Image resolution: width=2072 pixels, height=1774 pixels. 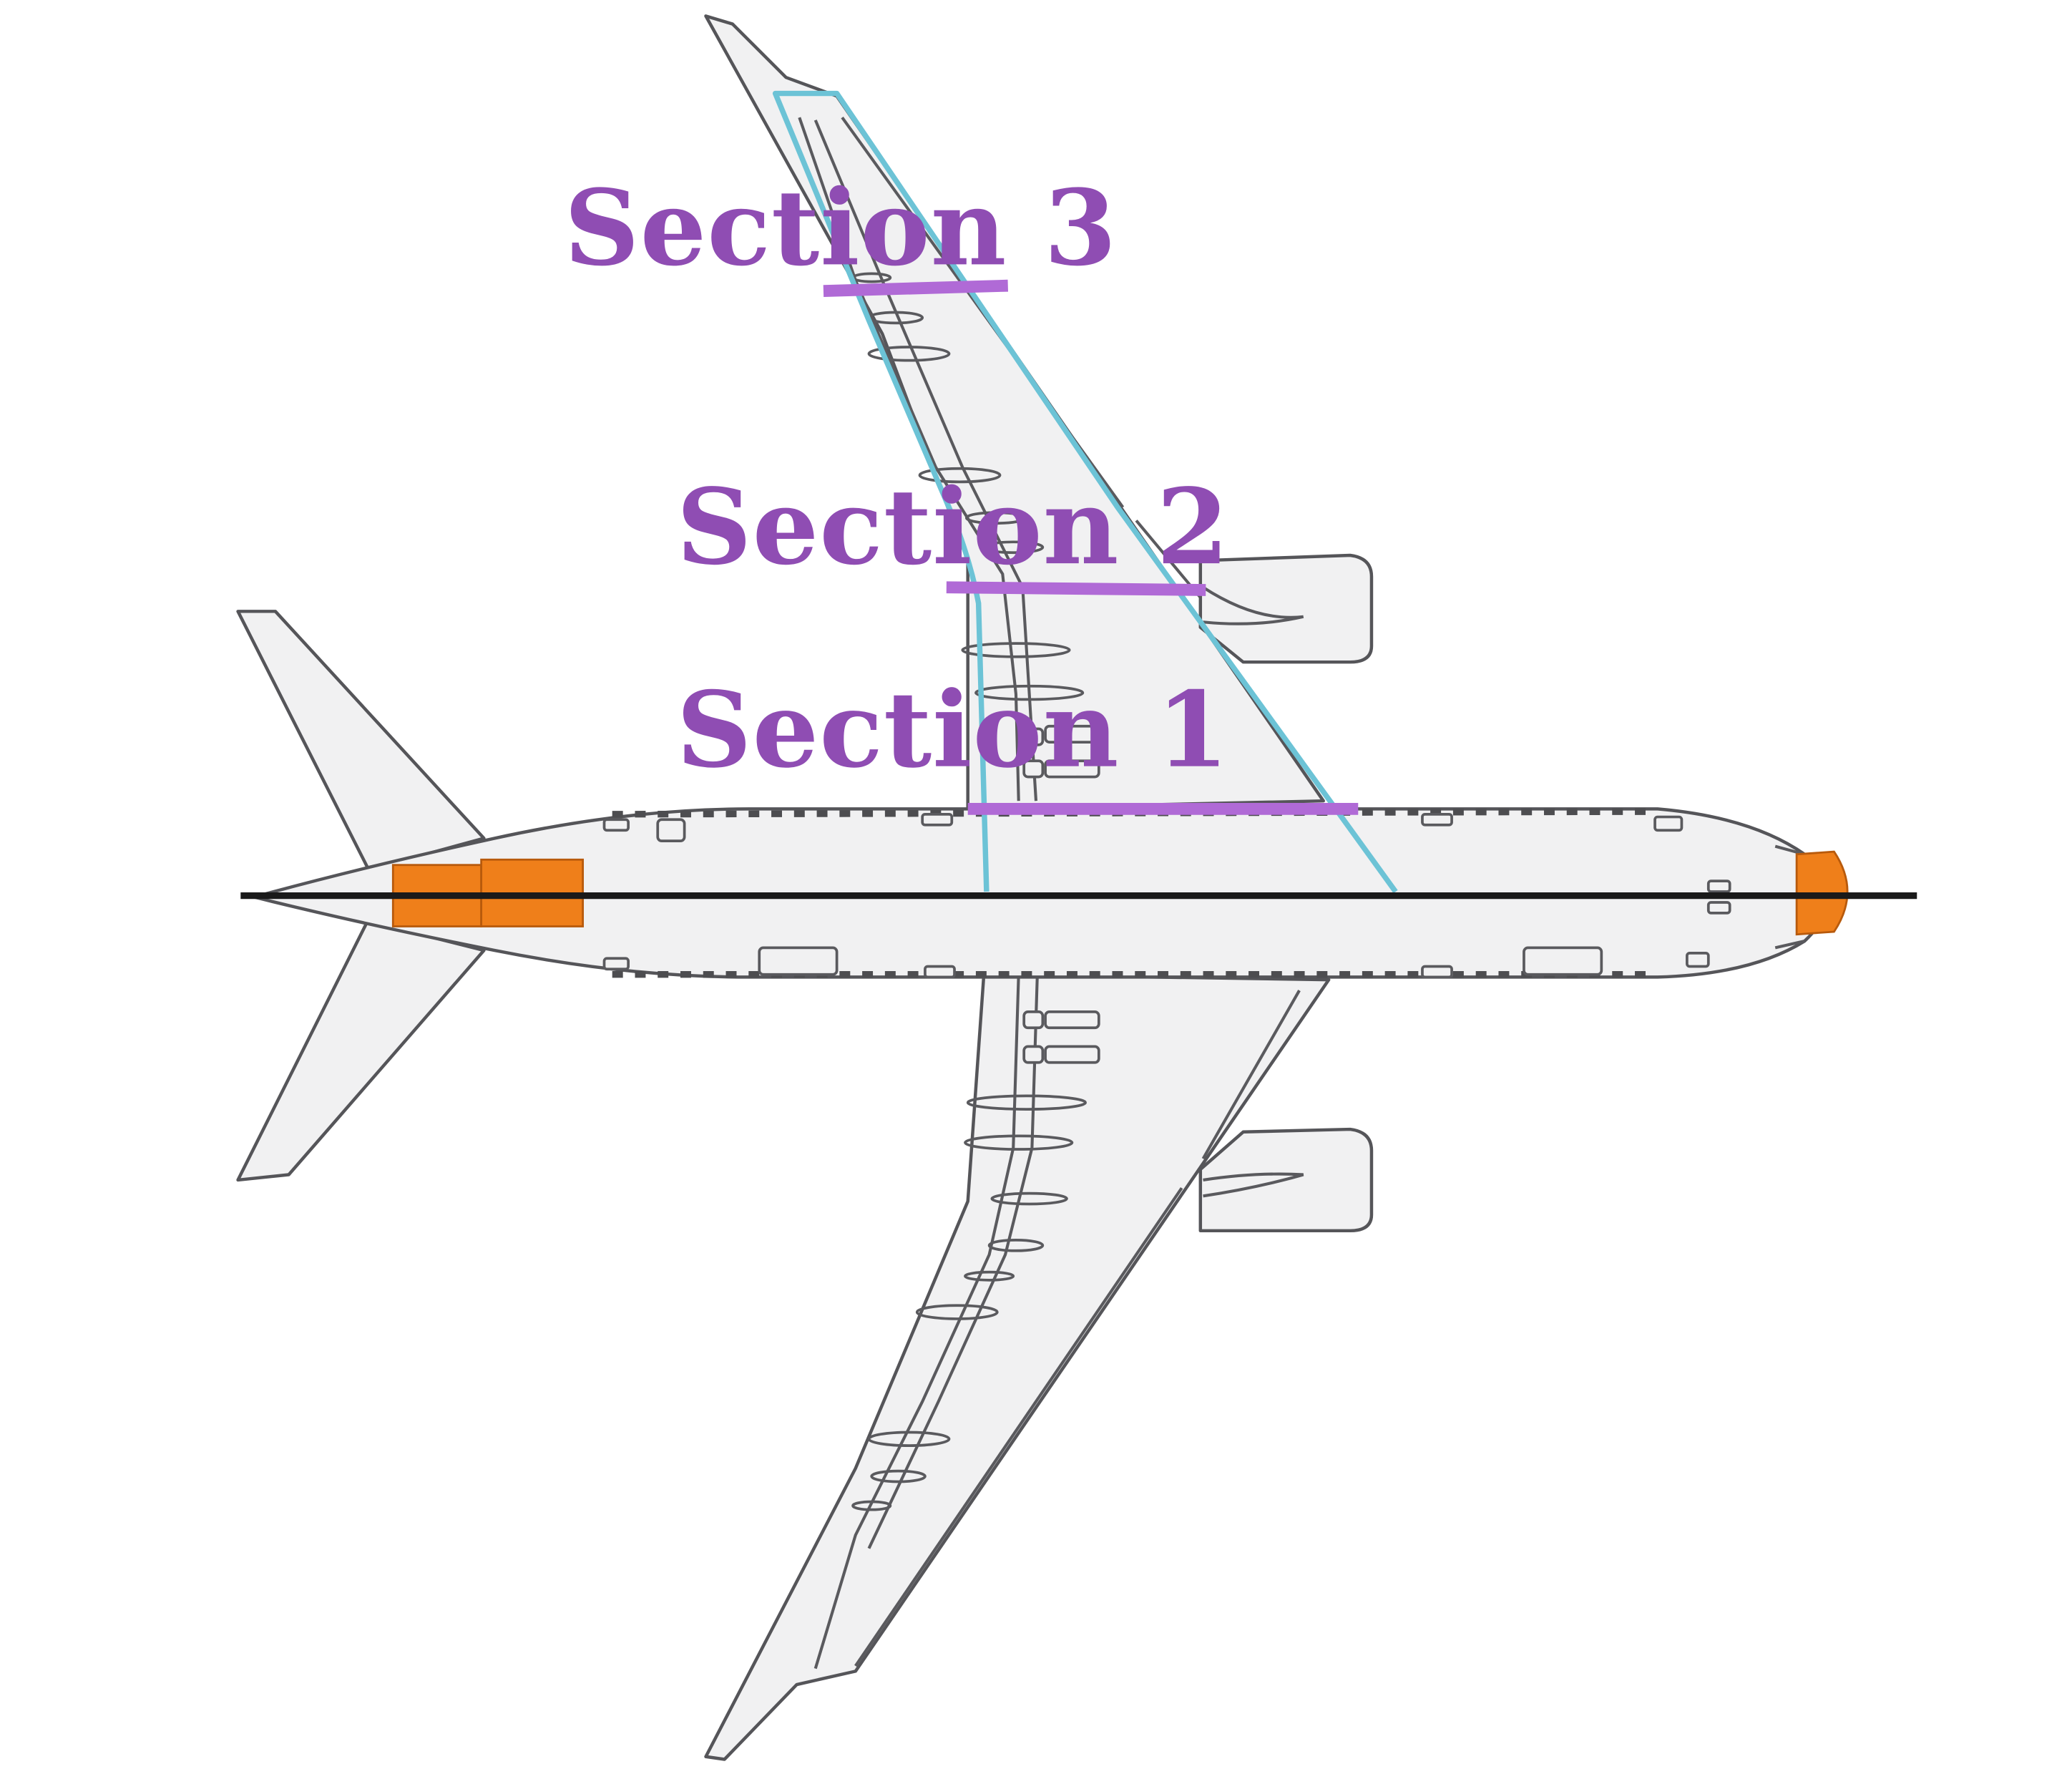 I want to click on section-2-label: Section 2, so click(x=952, y=527).